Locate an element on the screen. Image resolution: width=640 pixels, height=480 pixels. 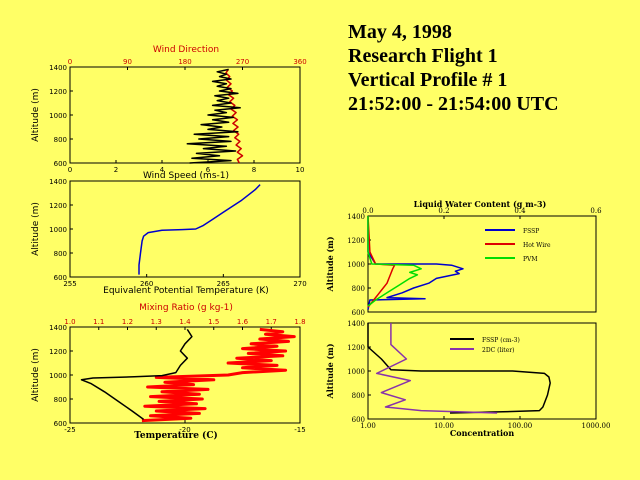
profile-name: Vertical Profile # 1 is located at coordinates (428, 80).